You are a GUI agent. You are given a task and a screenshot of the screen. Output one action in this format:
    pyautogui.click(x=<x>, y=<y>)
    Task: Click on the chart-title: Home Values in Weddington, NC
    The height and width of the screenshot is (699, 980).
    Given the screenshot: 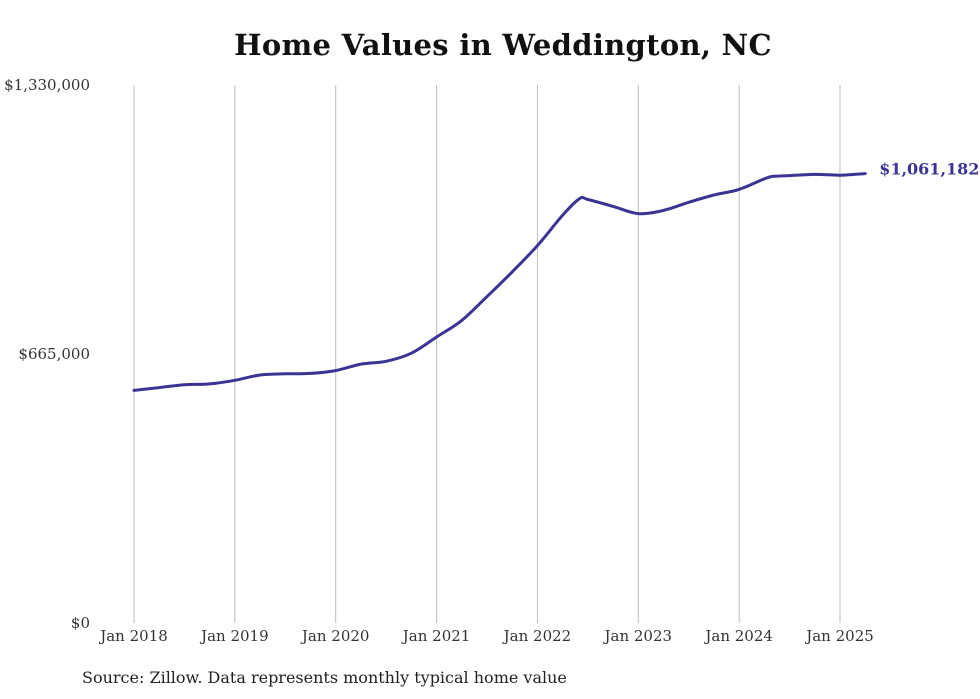 What is the action you would take?
    pyautogui.click(x=503, y=45)
    